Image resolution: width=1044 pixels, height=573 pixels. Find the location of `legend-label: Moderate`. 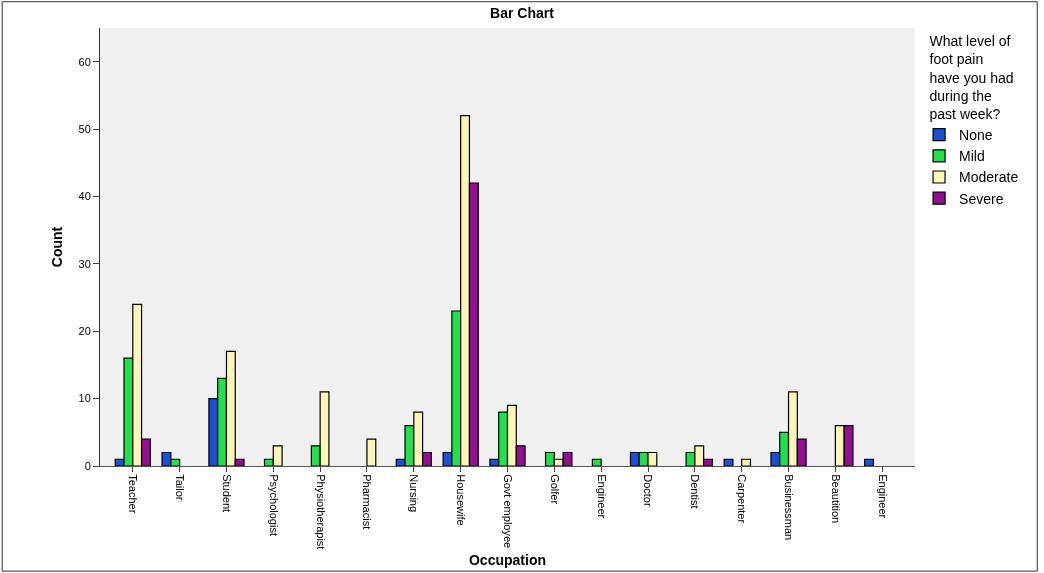

legend-label: Moderate is located at coordinates (989, 177).